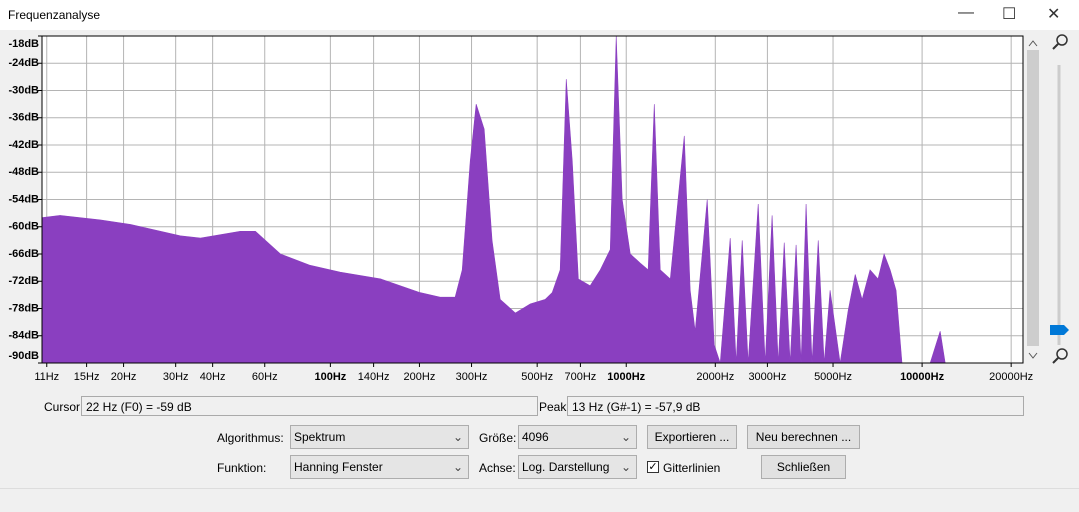 This screenshot has width=1079, height=512. Describe the element at coordinates (23, 199) in the screenshot. I see `y-tick-label: -54dB` at that location.